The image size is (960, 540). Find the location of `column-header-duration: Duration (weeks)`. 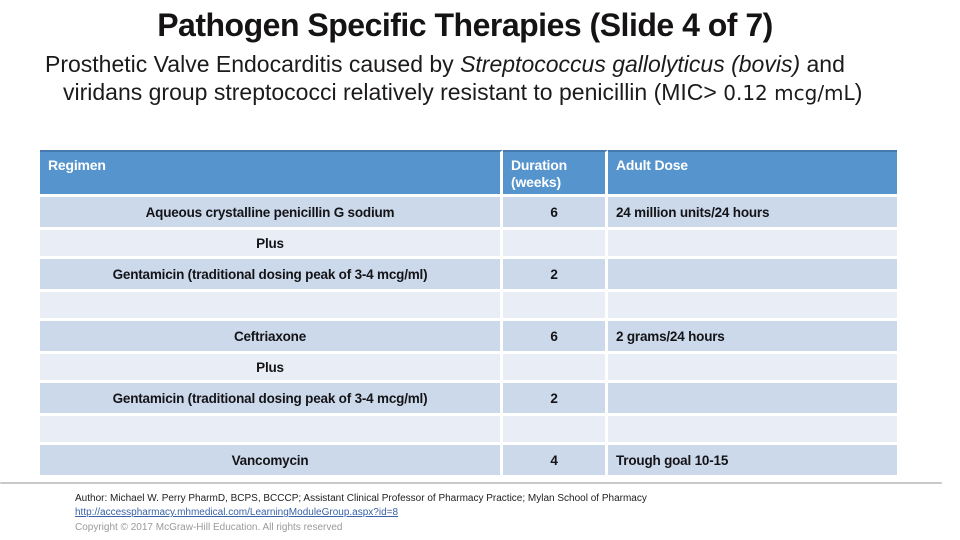

column-header-duration: Duration (weeks) is located at coordinates (555, 173).